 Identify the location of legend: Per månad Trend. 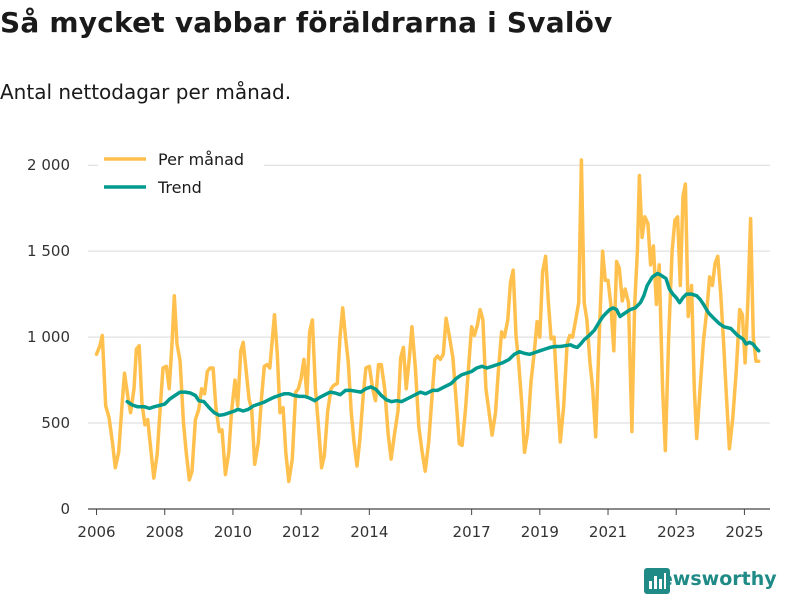
(181, 174).